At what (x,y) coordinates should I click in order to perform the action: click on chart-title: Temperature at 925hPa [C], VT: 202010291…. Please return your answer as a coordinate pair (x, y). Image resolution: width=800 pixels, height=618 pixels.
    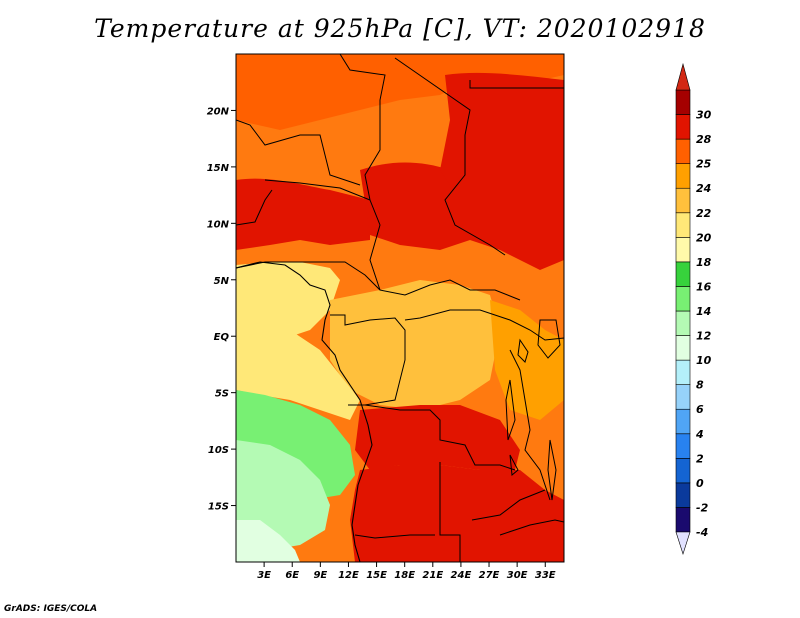
    Looking at the image, I should click on (400, 28).